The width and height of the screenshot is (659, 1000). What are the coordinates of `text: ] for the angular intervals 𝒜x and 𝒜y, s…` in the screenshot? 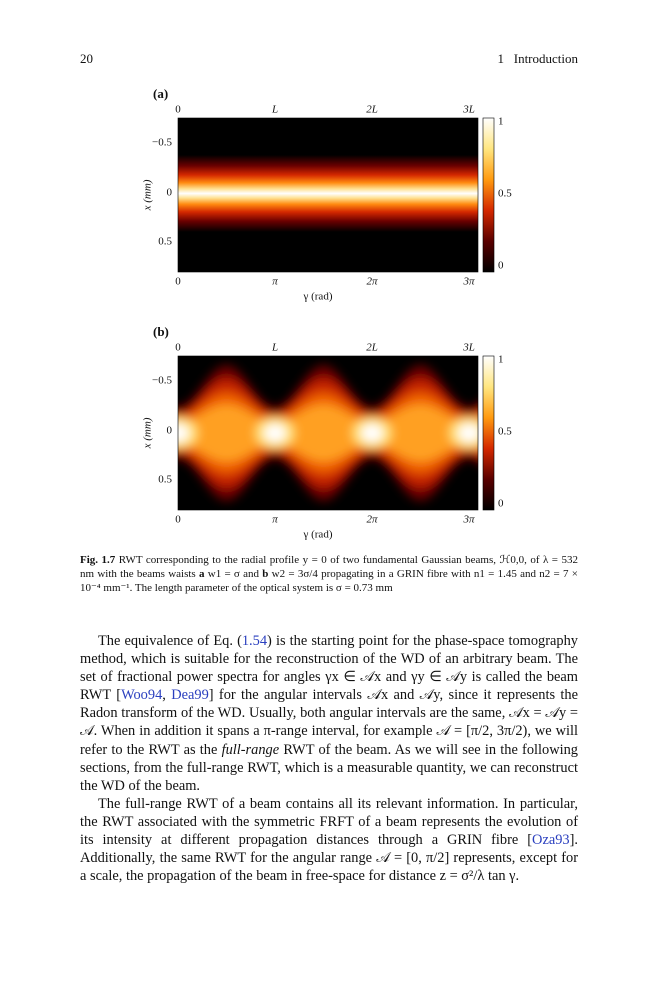 It's located at (329, 722).